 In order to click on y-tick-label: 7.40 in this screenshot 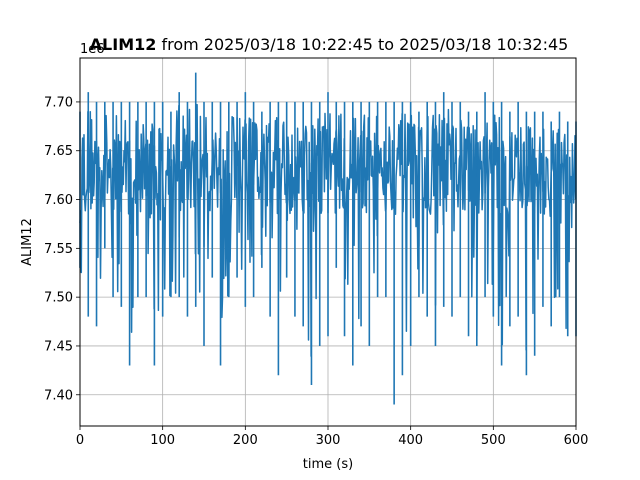, I will do `click(58, 395)`.